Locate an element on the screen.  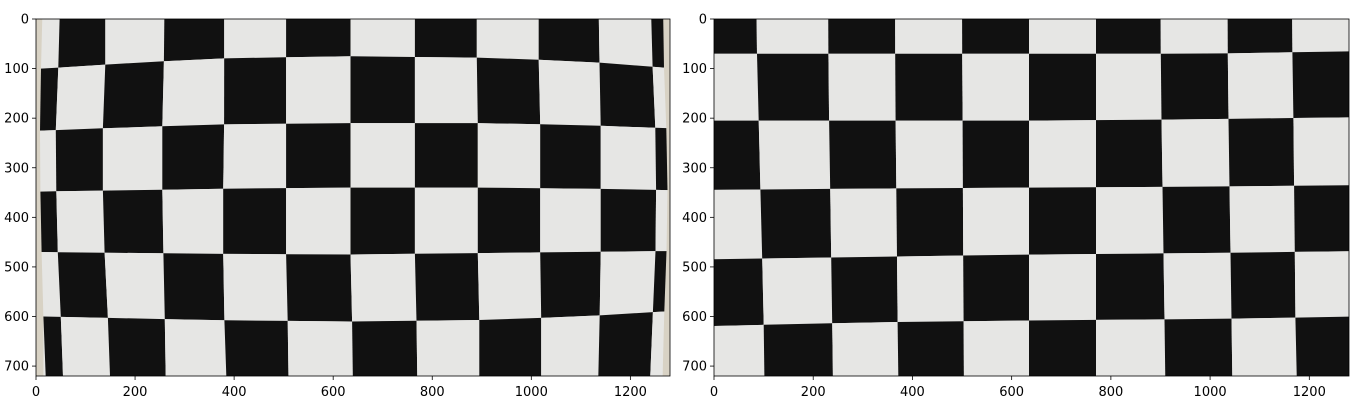
x-tick-label: 200 is located at coordinates (813, 392).